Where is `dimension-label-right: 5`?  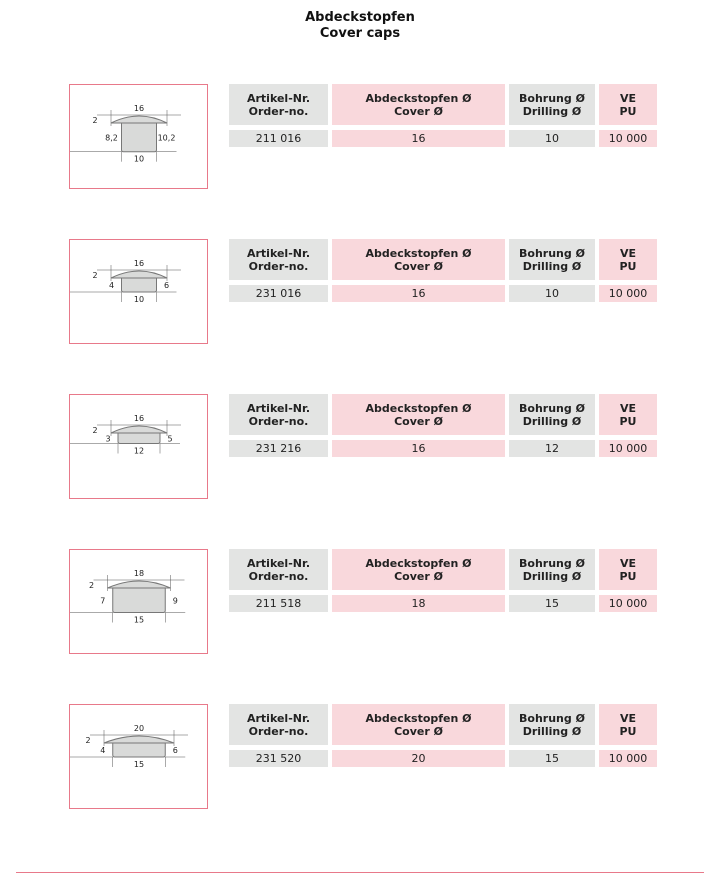
dimension-label-right: 5 is located at coordinates (169, 438).